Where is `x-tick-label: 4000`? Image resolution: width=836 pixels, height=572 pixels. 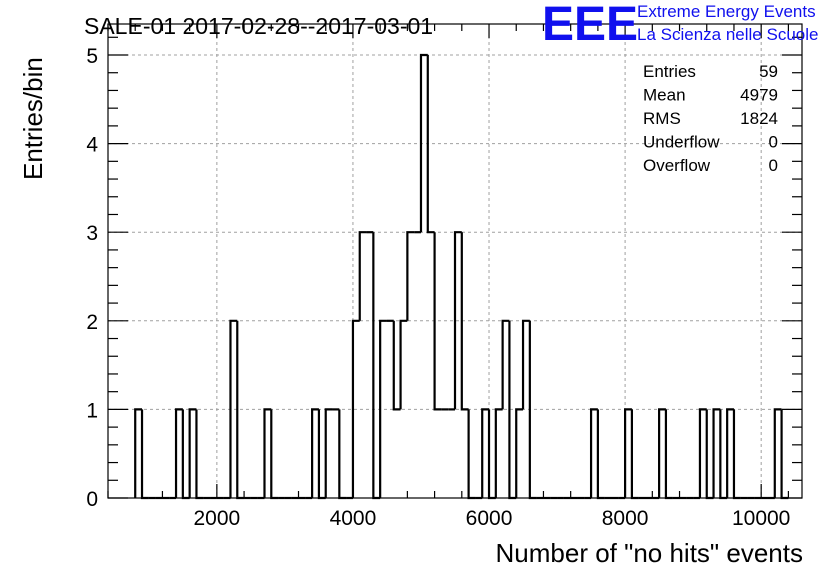
x-tick-label: 4000 is located at coordinates (353, 518).